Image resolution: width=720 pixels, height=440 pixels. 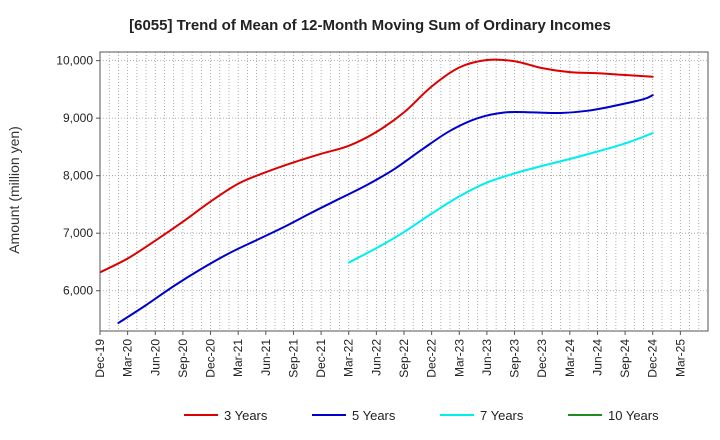 What do you see at coordinates (421, 415) in the screenshot?
I see `legend: 3 Years 5 Years 7 Years 10 Years` at bounding box center [421, 415].